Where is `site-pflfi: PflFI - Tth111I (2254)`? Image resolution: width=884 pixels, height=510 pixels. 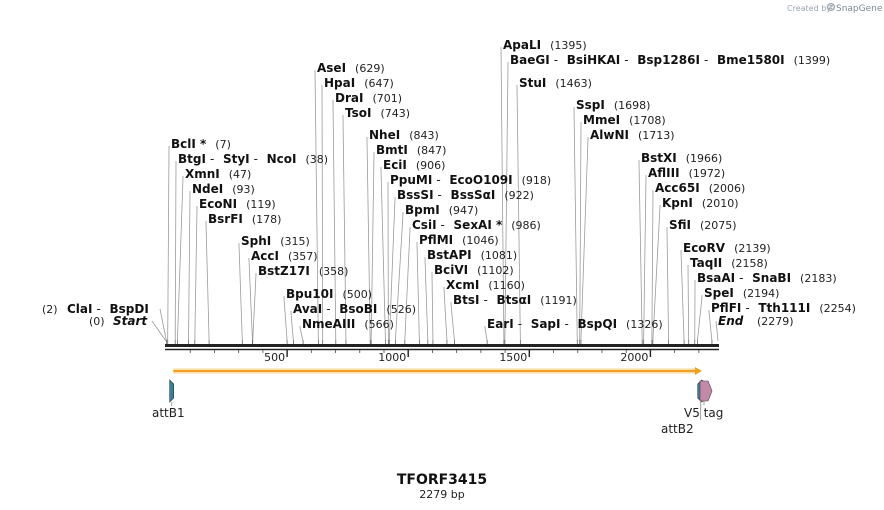 site-pflfi: PflFI - Tth111I (2254) is located at coordinates (783, 308).